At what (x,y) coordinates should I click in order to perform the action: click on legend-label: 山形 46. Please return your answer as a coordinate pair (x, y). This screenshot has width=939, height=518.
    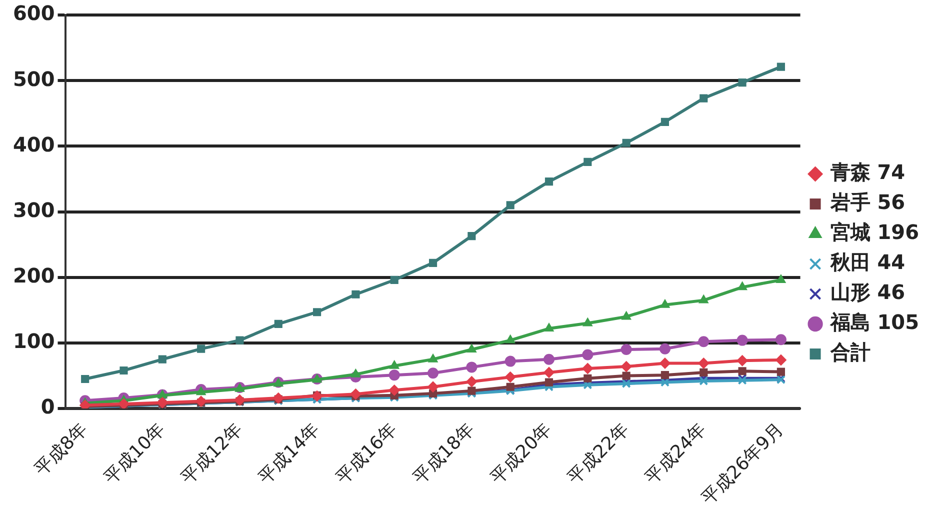
    Looking at the image, I should click on (868, 292).